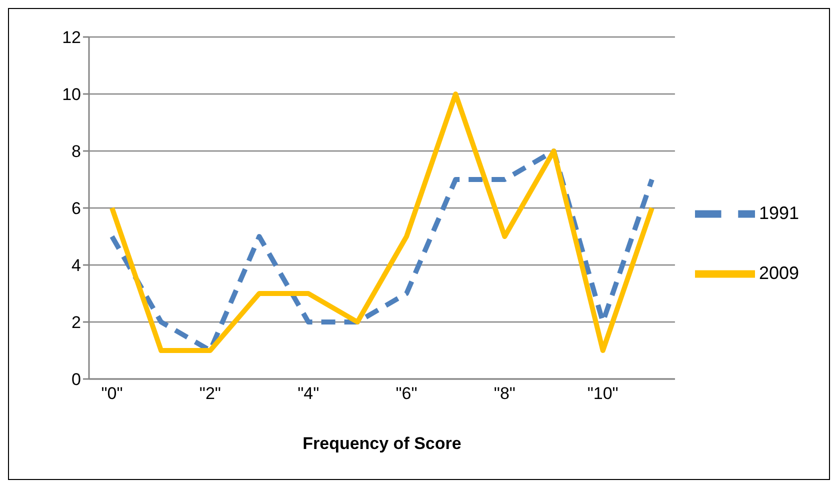 Image resolution: width=838 pixels, height=487 pixels. I want to click on y-tick-label: 12, so click(71, 38).